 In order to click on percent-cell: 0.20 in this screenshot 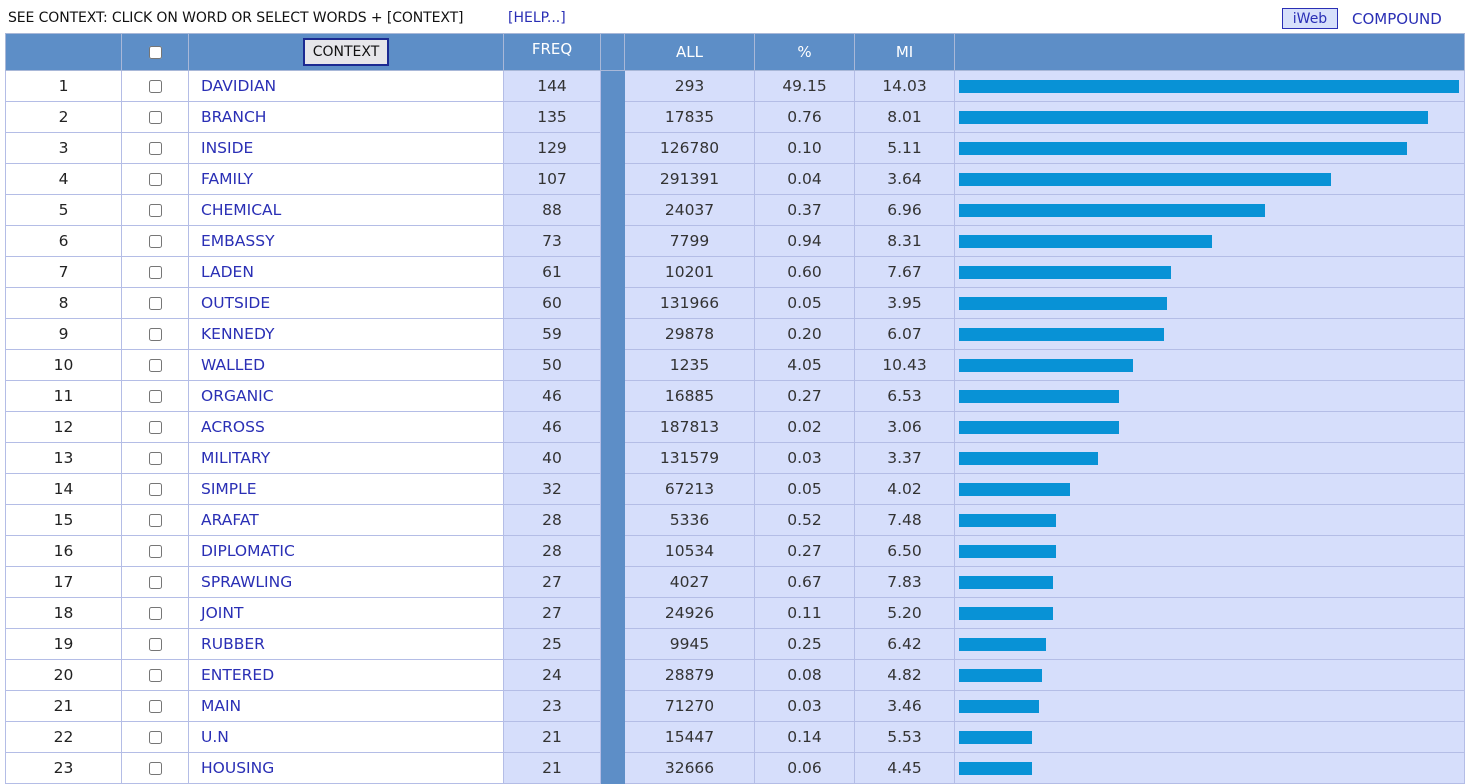, I will do `click(804, 334)`.